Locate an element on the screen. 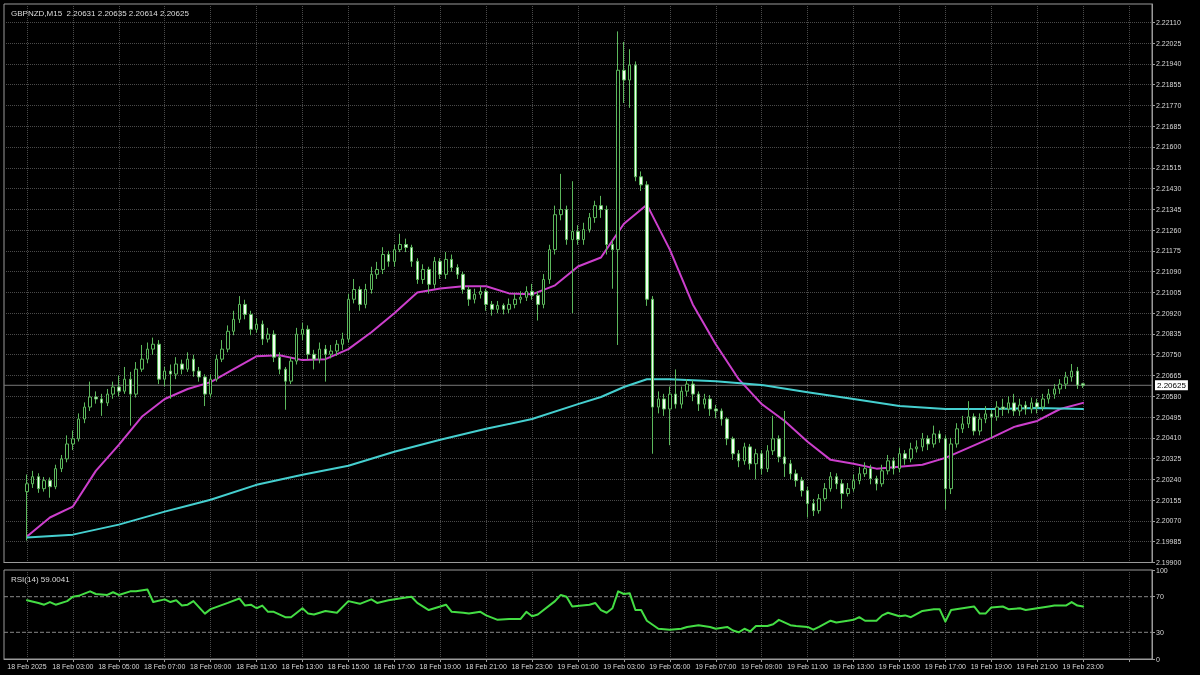  ref-line-label: 2.20625 is located at coordinates (1172, 385).